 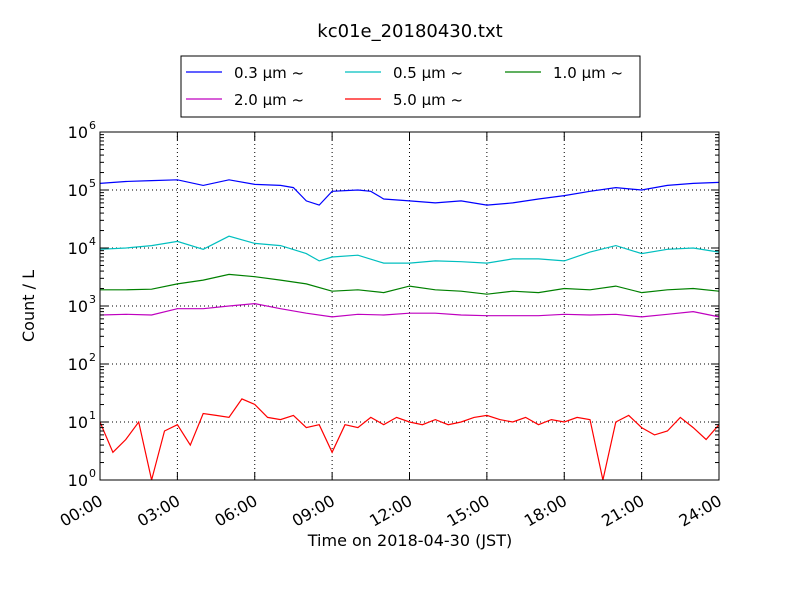 I want to click on x-tick-label: 06:00, so click(x=235, y=511).